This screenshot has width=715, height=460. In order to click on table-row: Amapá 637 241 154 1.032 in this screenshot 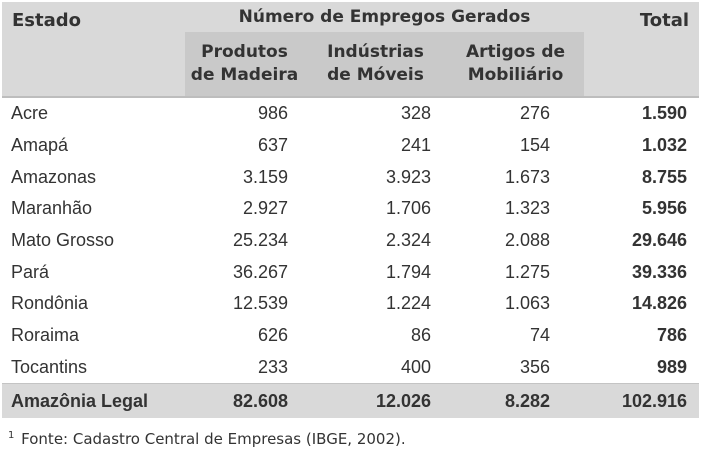, I will do `click(350, 146)`.